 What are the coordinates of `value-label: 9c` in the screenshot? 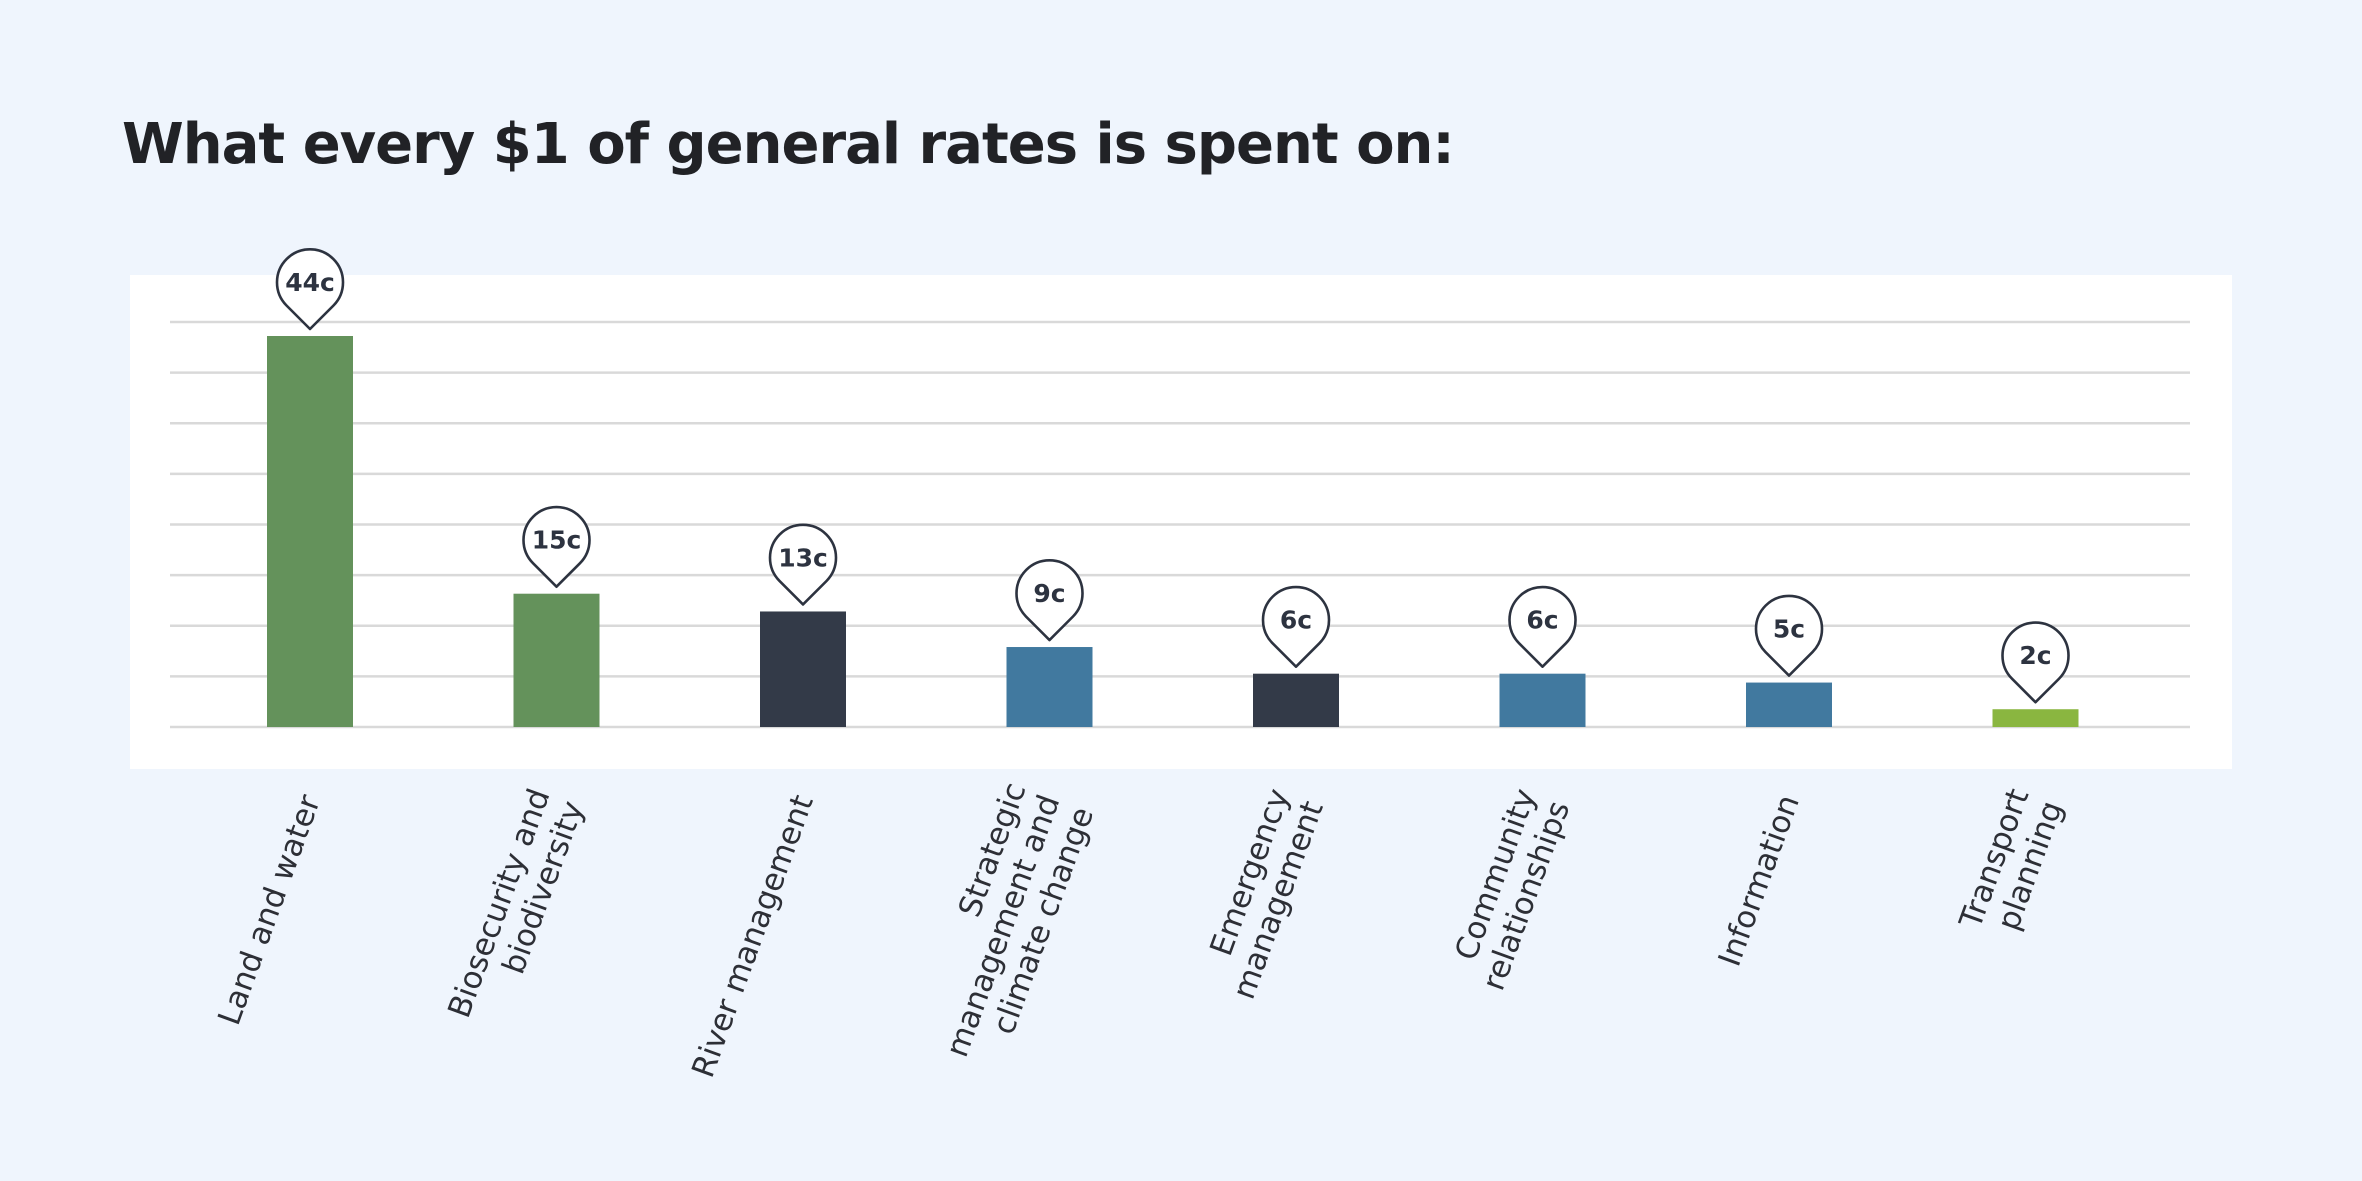 It's located at (1049, 593).